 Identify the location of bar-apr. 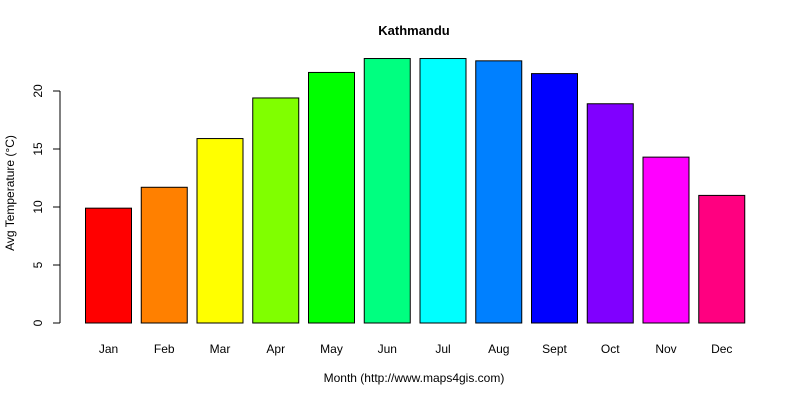
(276, 210).